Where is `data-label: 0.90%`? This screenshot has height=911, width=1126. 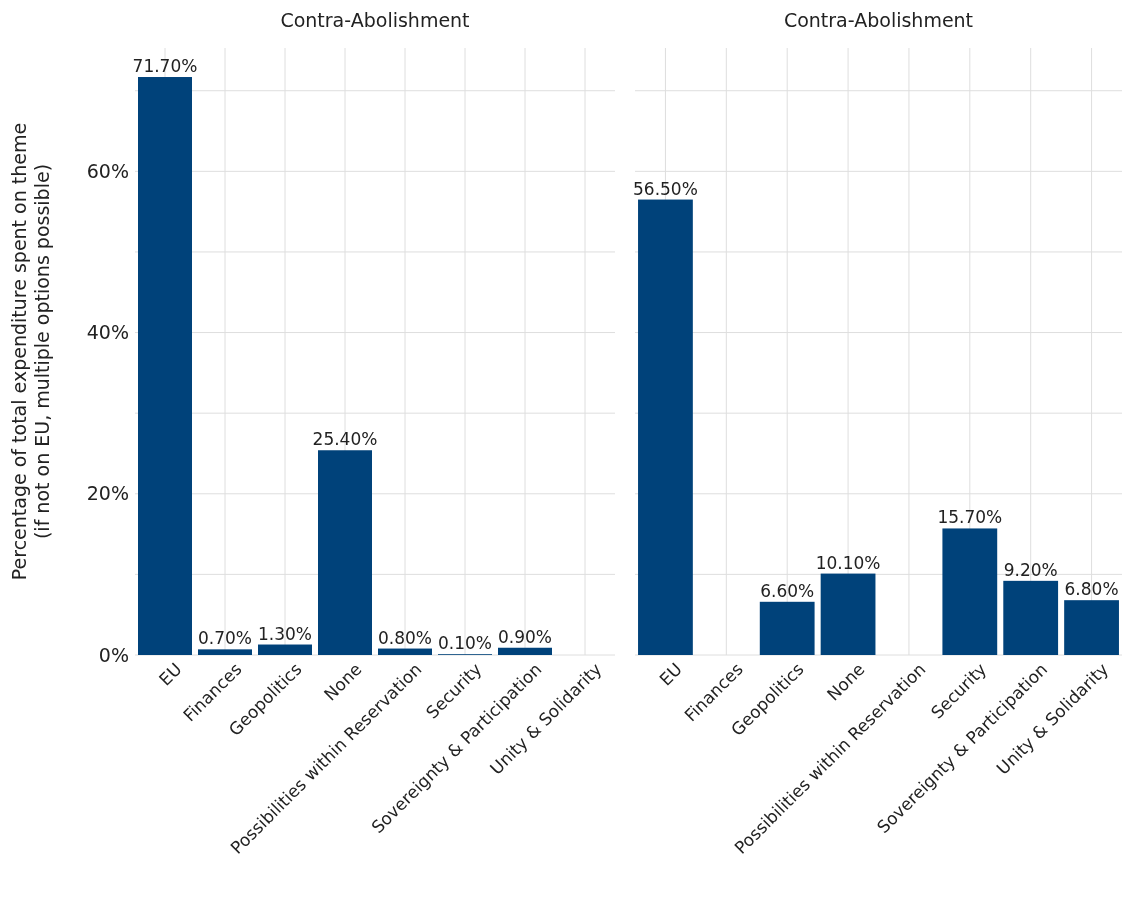 data-label: 0.90% is located at coordinates (525, 636).